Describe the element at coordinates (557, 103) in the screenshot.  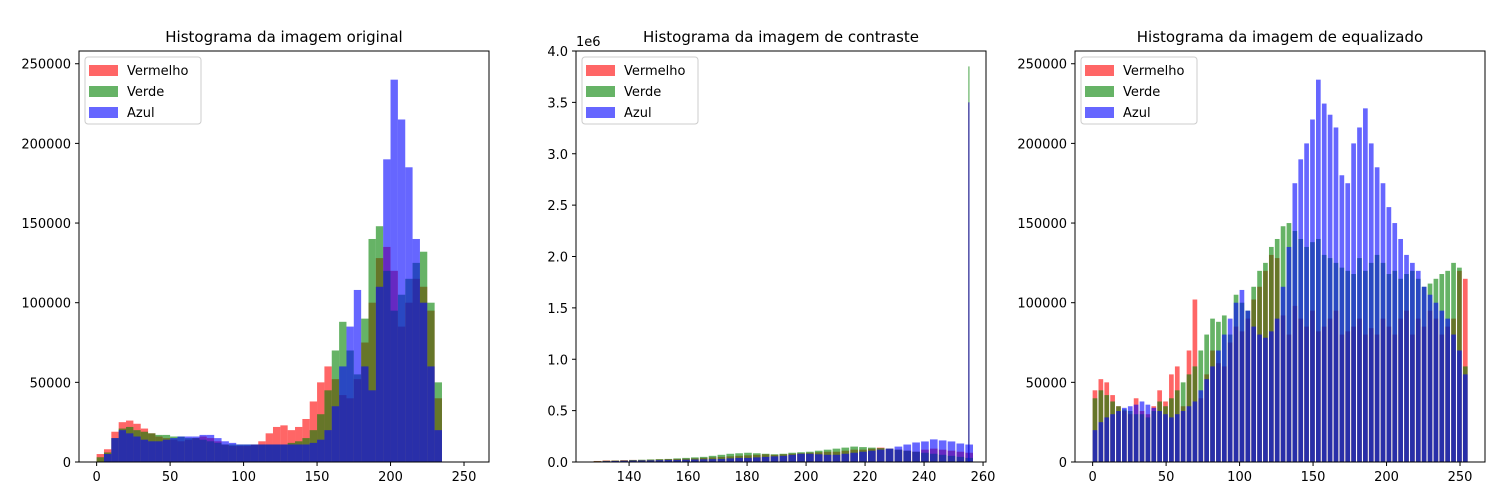
I see `y-tick-label: 3.5` at that location.